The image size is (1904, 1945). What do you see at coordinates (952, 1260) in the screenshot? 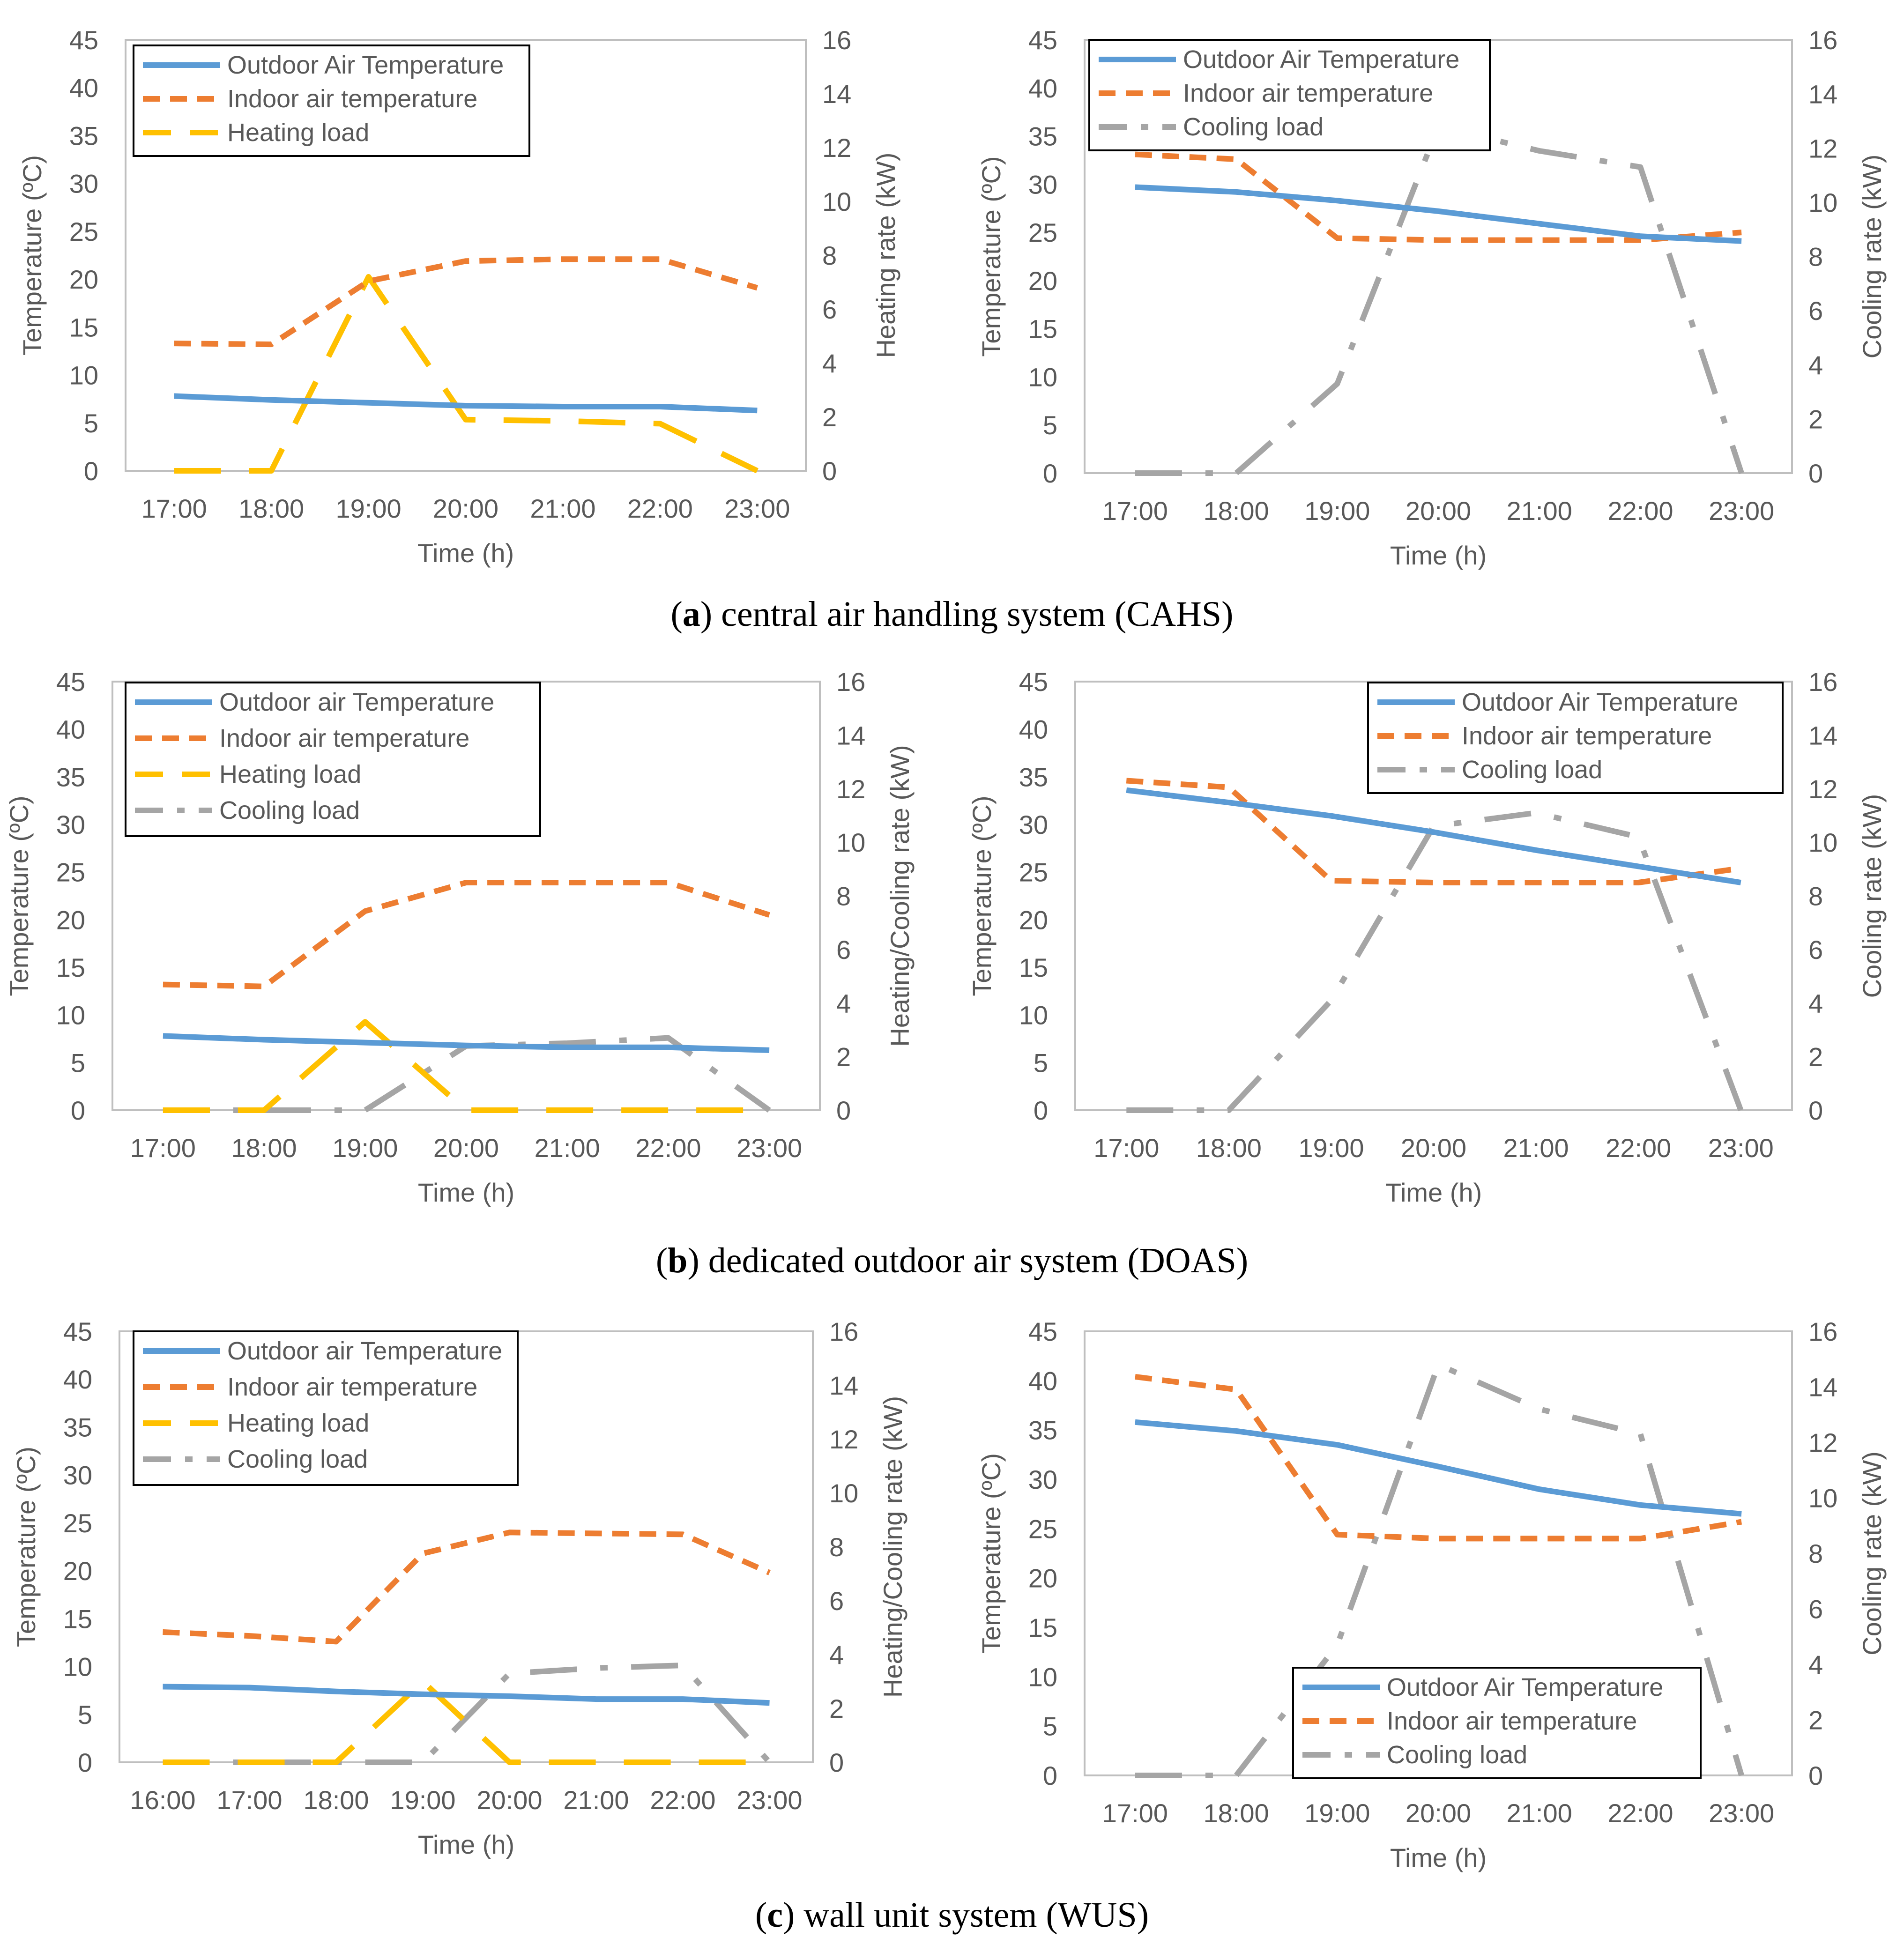
I see `caption-b: (b) dedicated outdoor air system (DOAS)` at bounding box center [952, 1260].